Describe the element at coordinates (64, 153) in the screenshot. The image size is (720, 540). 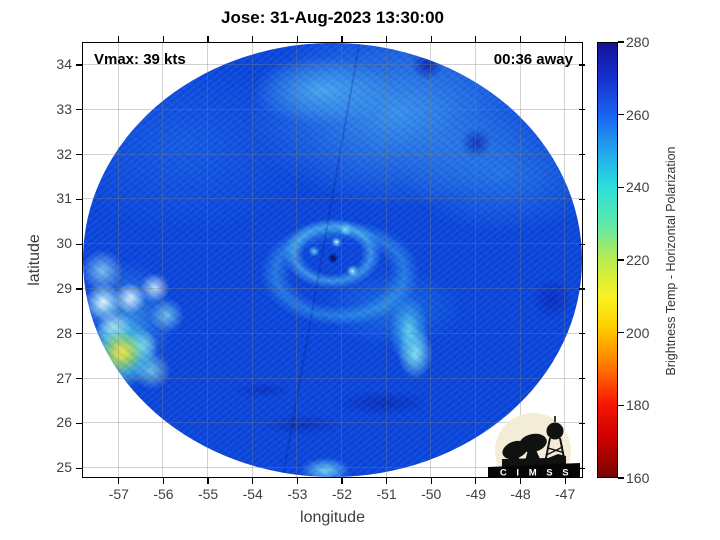
I see `y-tick-label: 32` at that location.